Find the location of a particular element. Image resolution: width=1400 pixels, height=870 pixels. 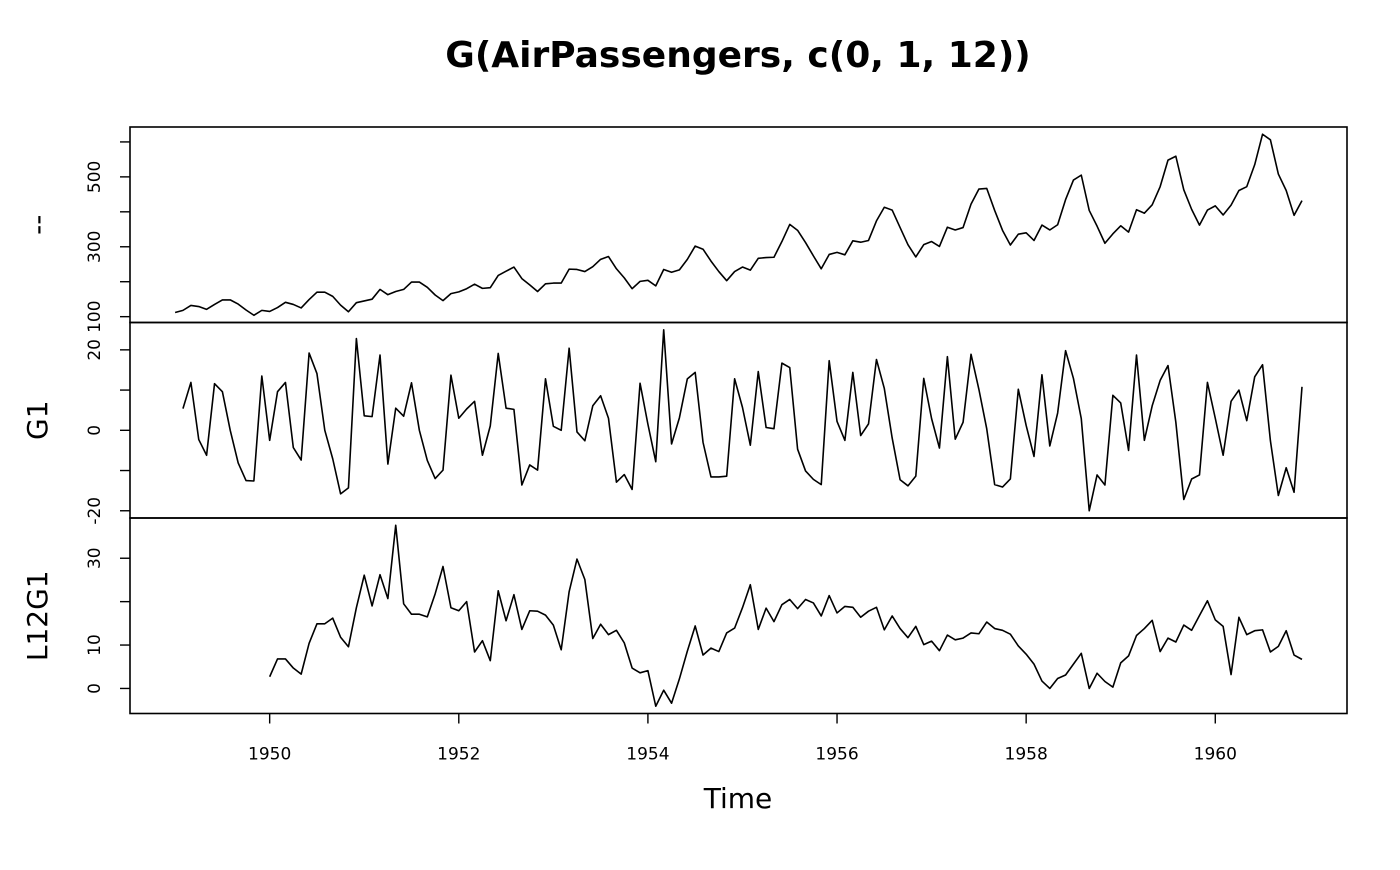

y-axis-label: L12G1 is located at coordinates (37, 615).